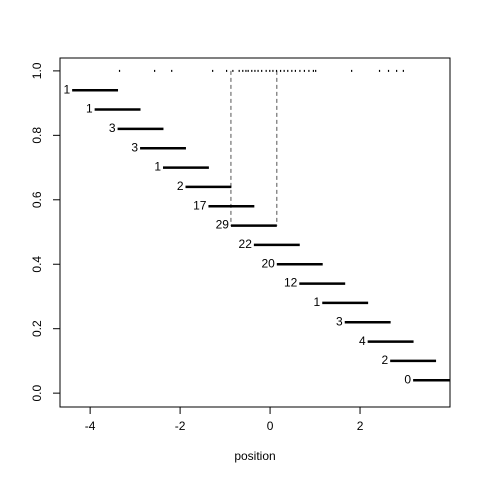 This screenshot has width=480, height=480. What do you see at coordinates (37, 392) in the screenshot?
I see `y-tick-label: 0.0` at bounding box center [37, 392].